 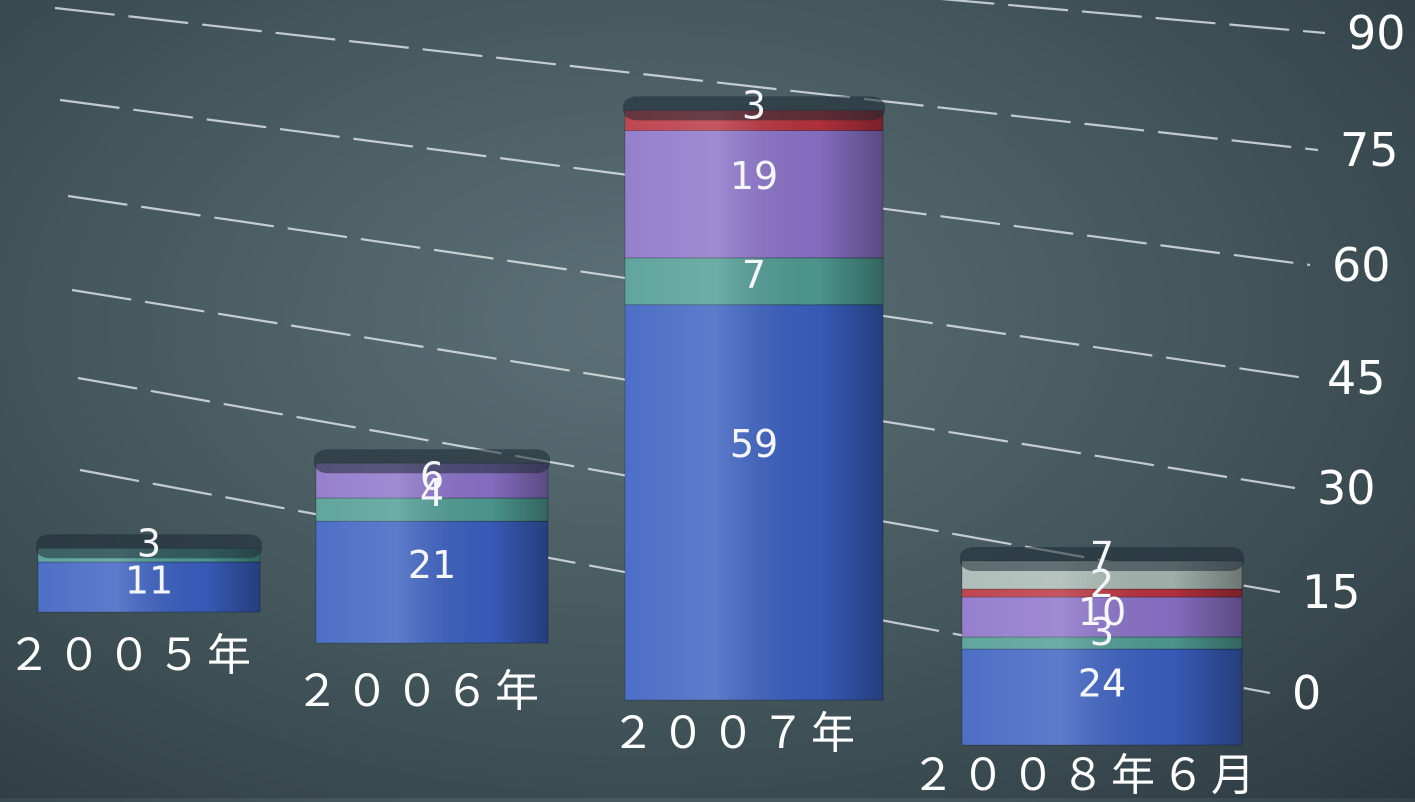 I want to click on data-label: 19, so click(x=754, y=176).